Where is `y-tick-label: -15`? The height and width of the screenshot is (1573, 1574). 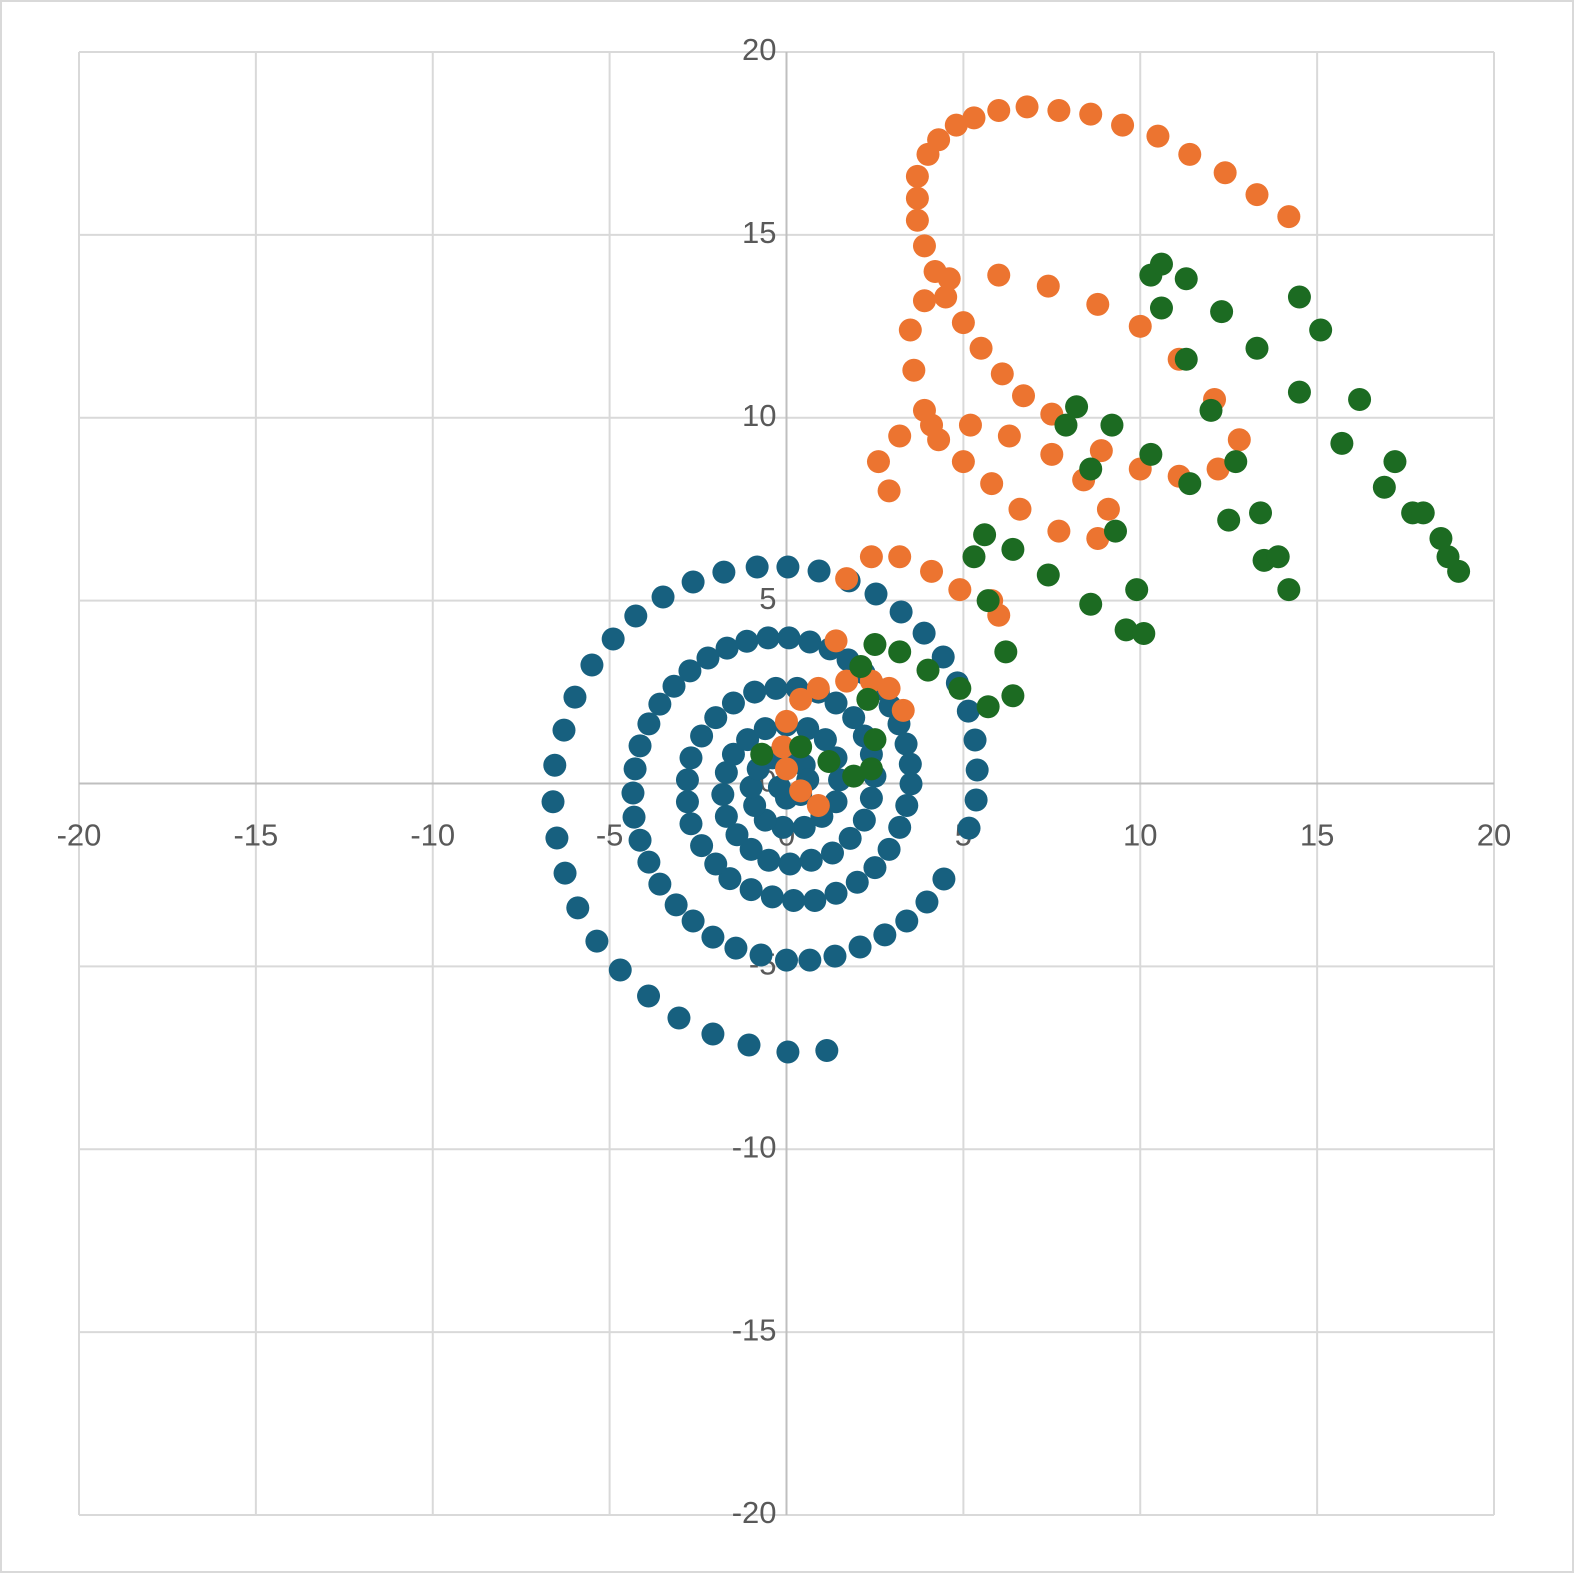 y-tick-label: -15 is located at coordinates (754, 1329).